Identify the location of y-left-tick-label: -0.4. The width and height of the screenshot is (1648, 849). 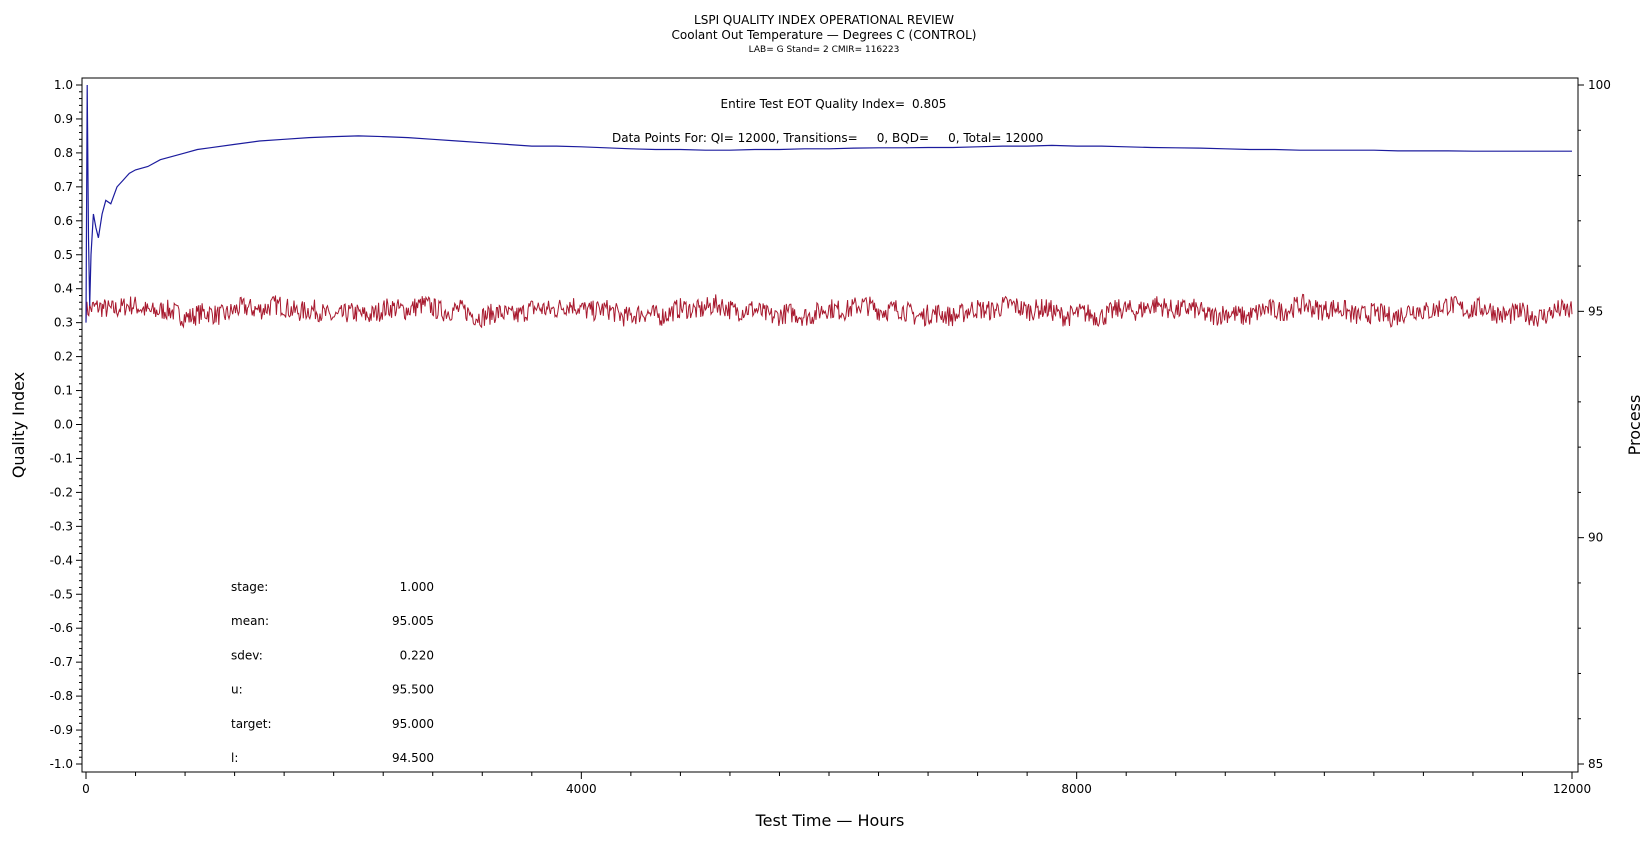
(61, 560).